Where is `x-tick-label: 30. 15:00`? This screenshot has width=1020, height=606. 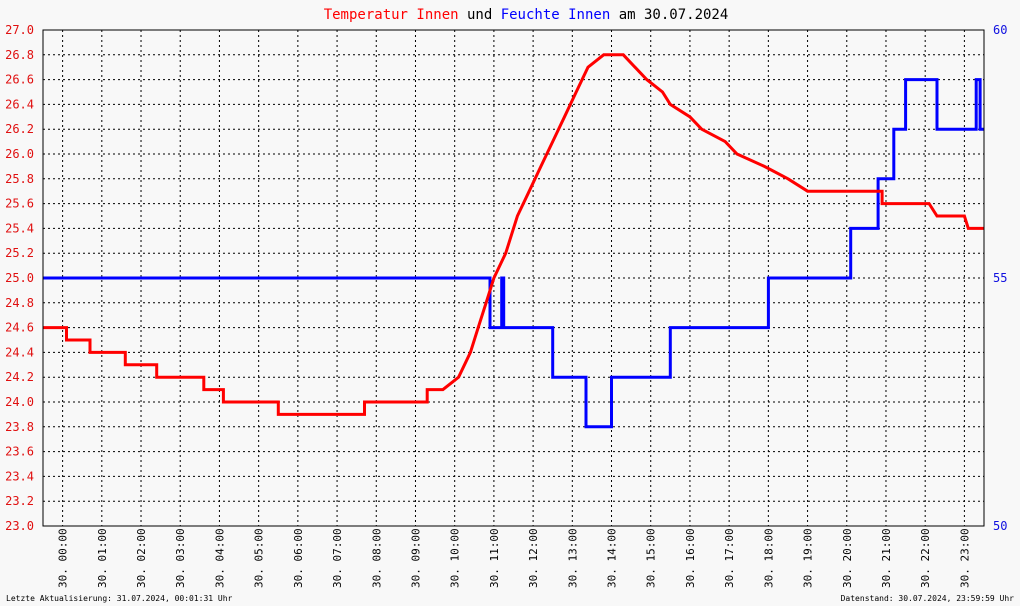 x-tick-label: 30. 15:00 is located at coordinates (651, 558).